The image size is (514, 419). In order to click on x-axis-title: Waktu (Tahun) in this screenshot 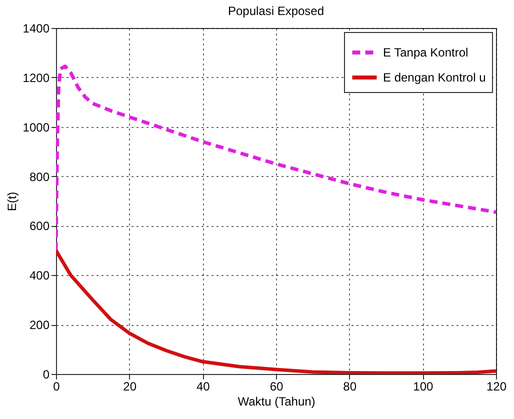, I will do `click(277, 401)`.